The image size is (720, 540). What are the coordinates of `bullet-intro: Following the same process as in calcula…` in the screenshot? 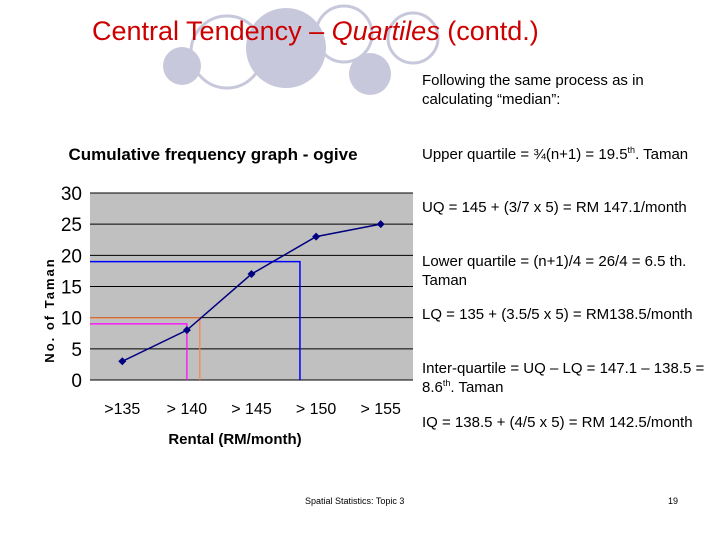 It's located at (533, 90).